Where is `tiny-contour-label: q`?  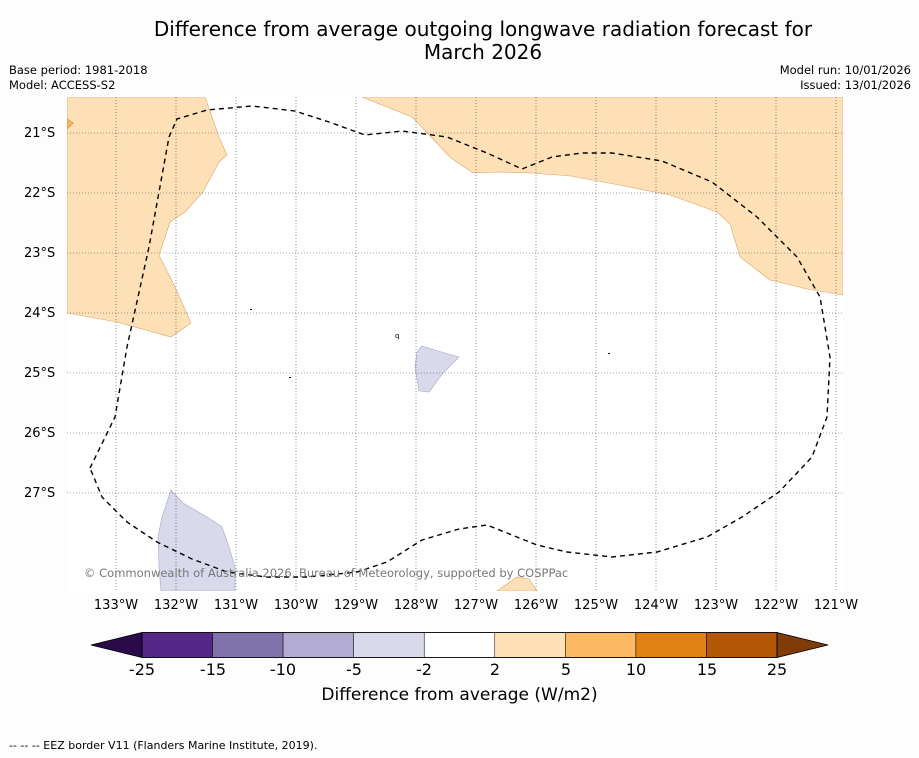 tiny-contour-label: q is located at coordinates (397, 336).